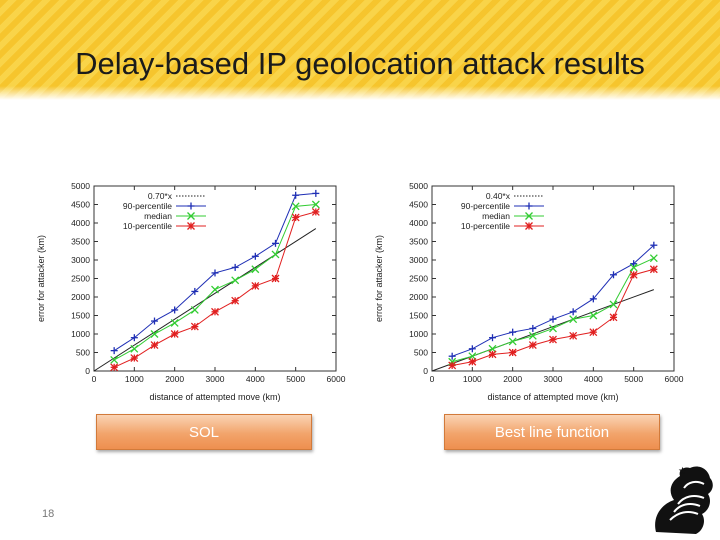 This screenshot has height=540, width=720. Describe the element at coordinates (418, 242) in the screenshot. I see `y-tick-label: 3500` at that location.